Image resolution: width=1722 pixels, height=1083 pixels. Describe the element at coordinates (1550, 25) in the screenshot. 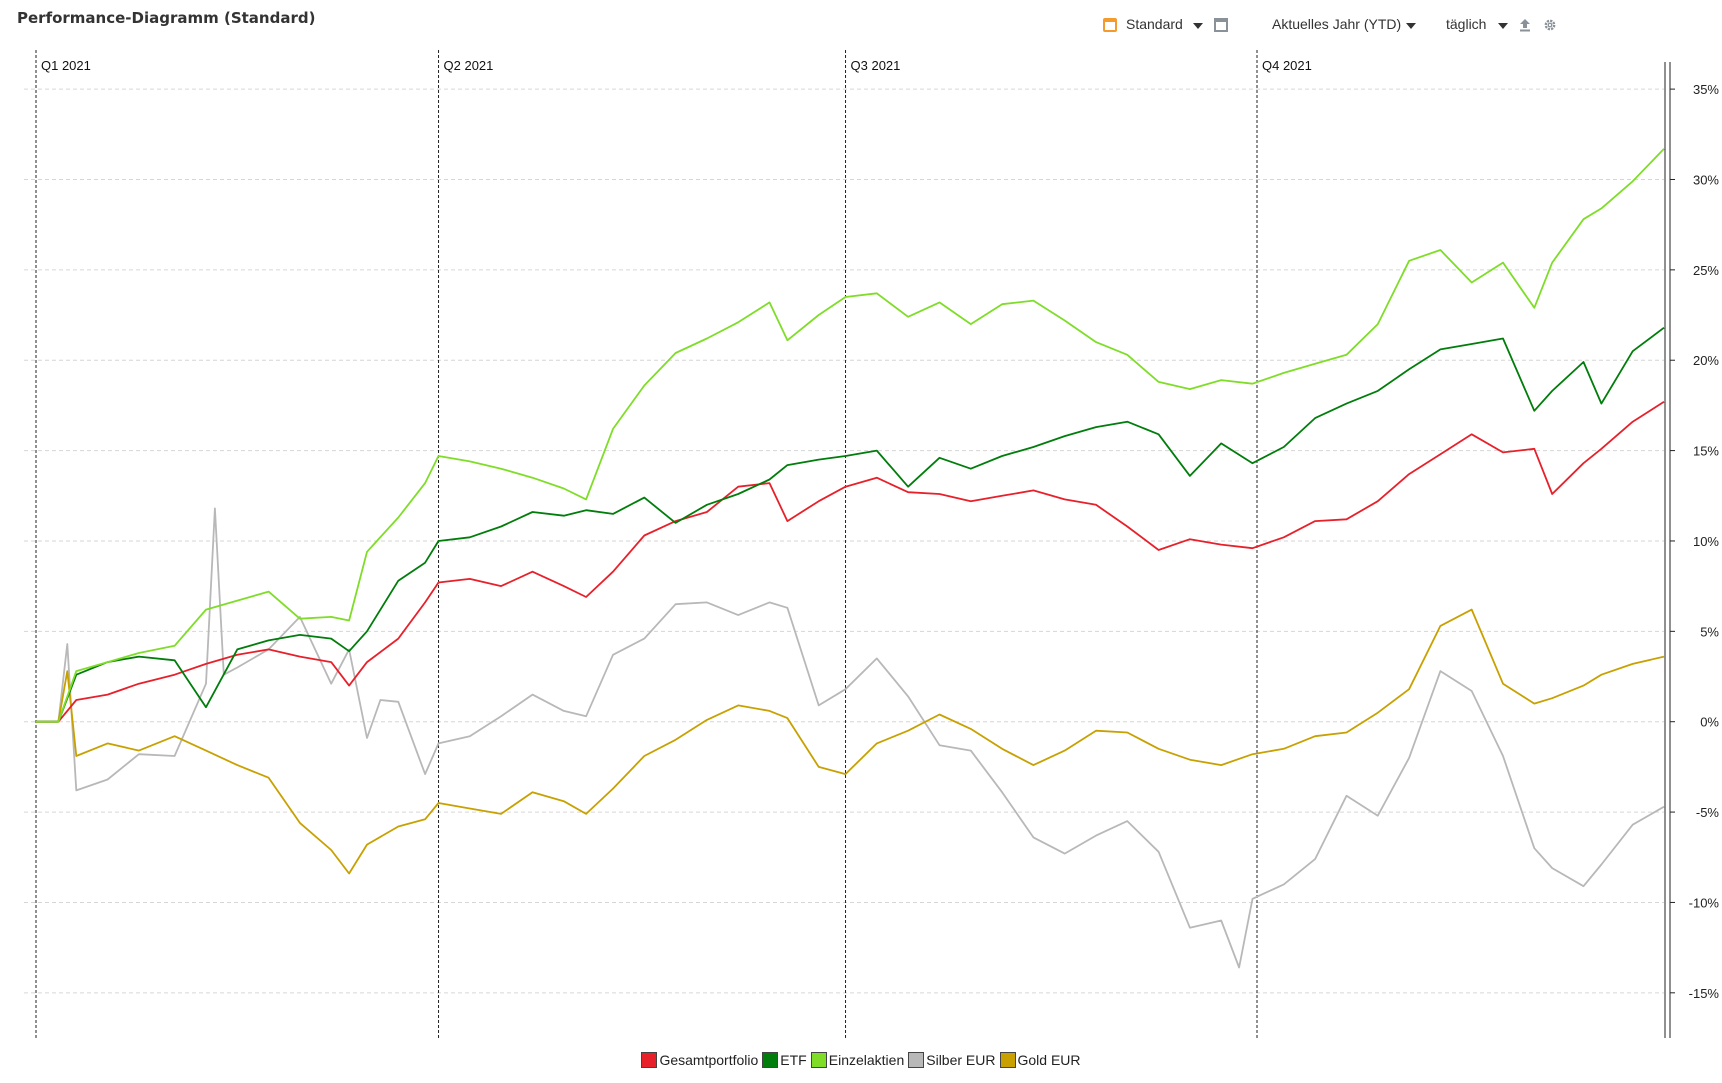

I see `gear-icon` at that location.